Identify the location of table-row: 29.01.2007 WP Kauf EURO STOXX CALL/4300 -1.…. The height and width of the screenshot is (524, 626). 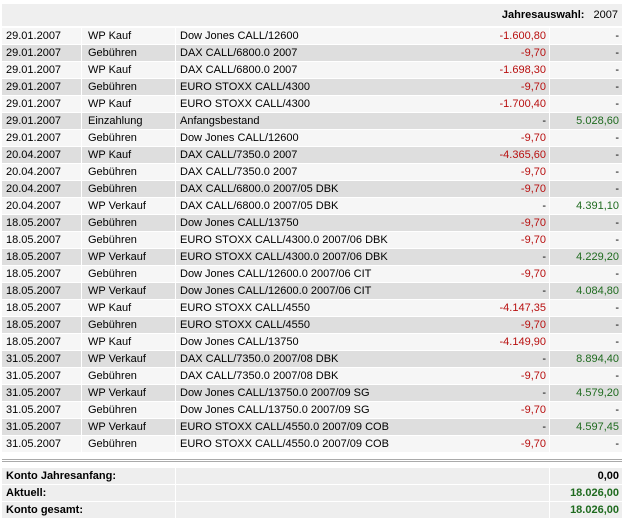
(312, 104).